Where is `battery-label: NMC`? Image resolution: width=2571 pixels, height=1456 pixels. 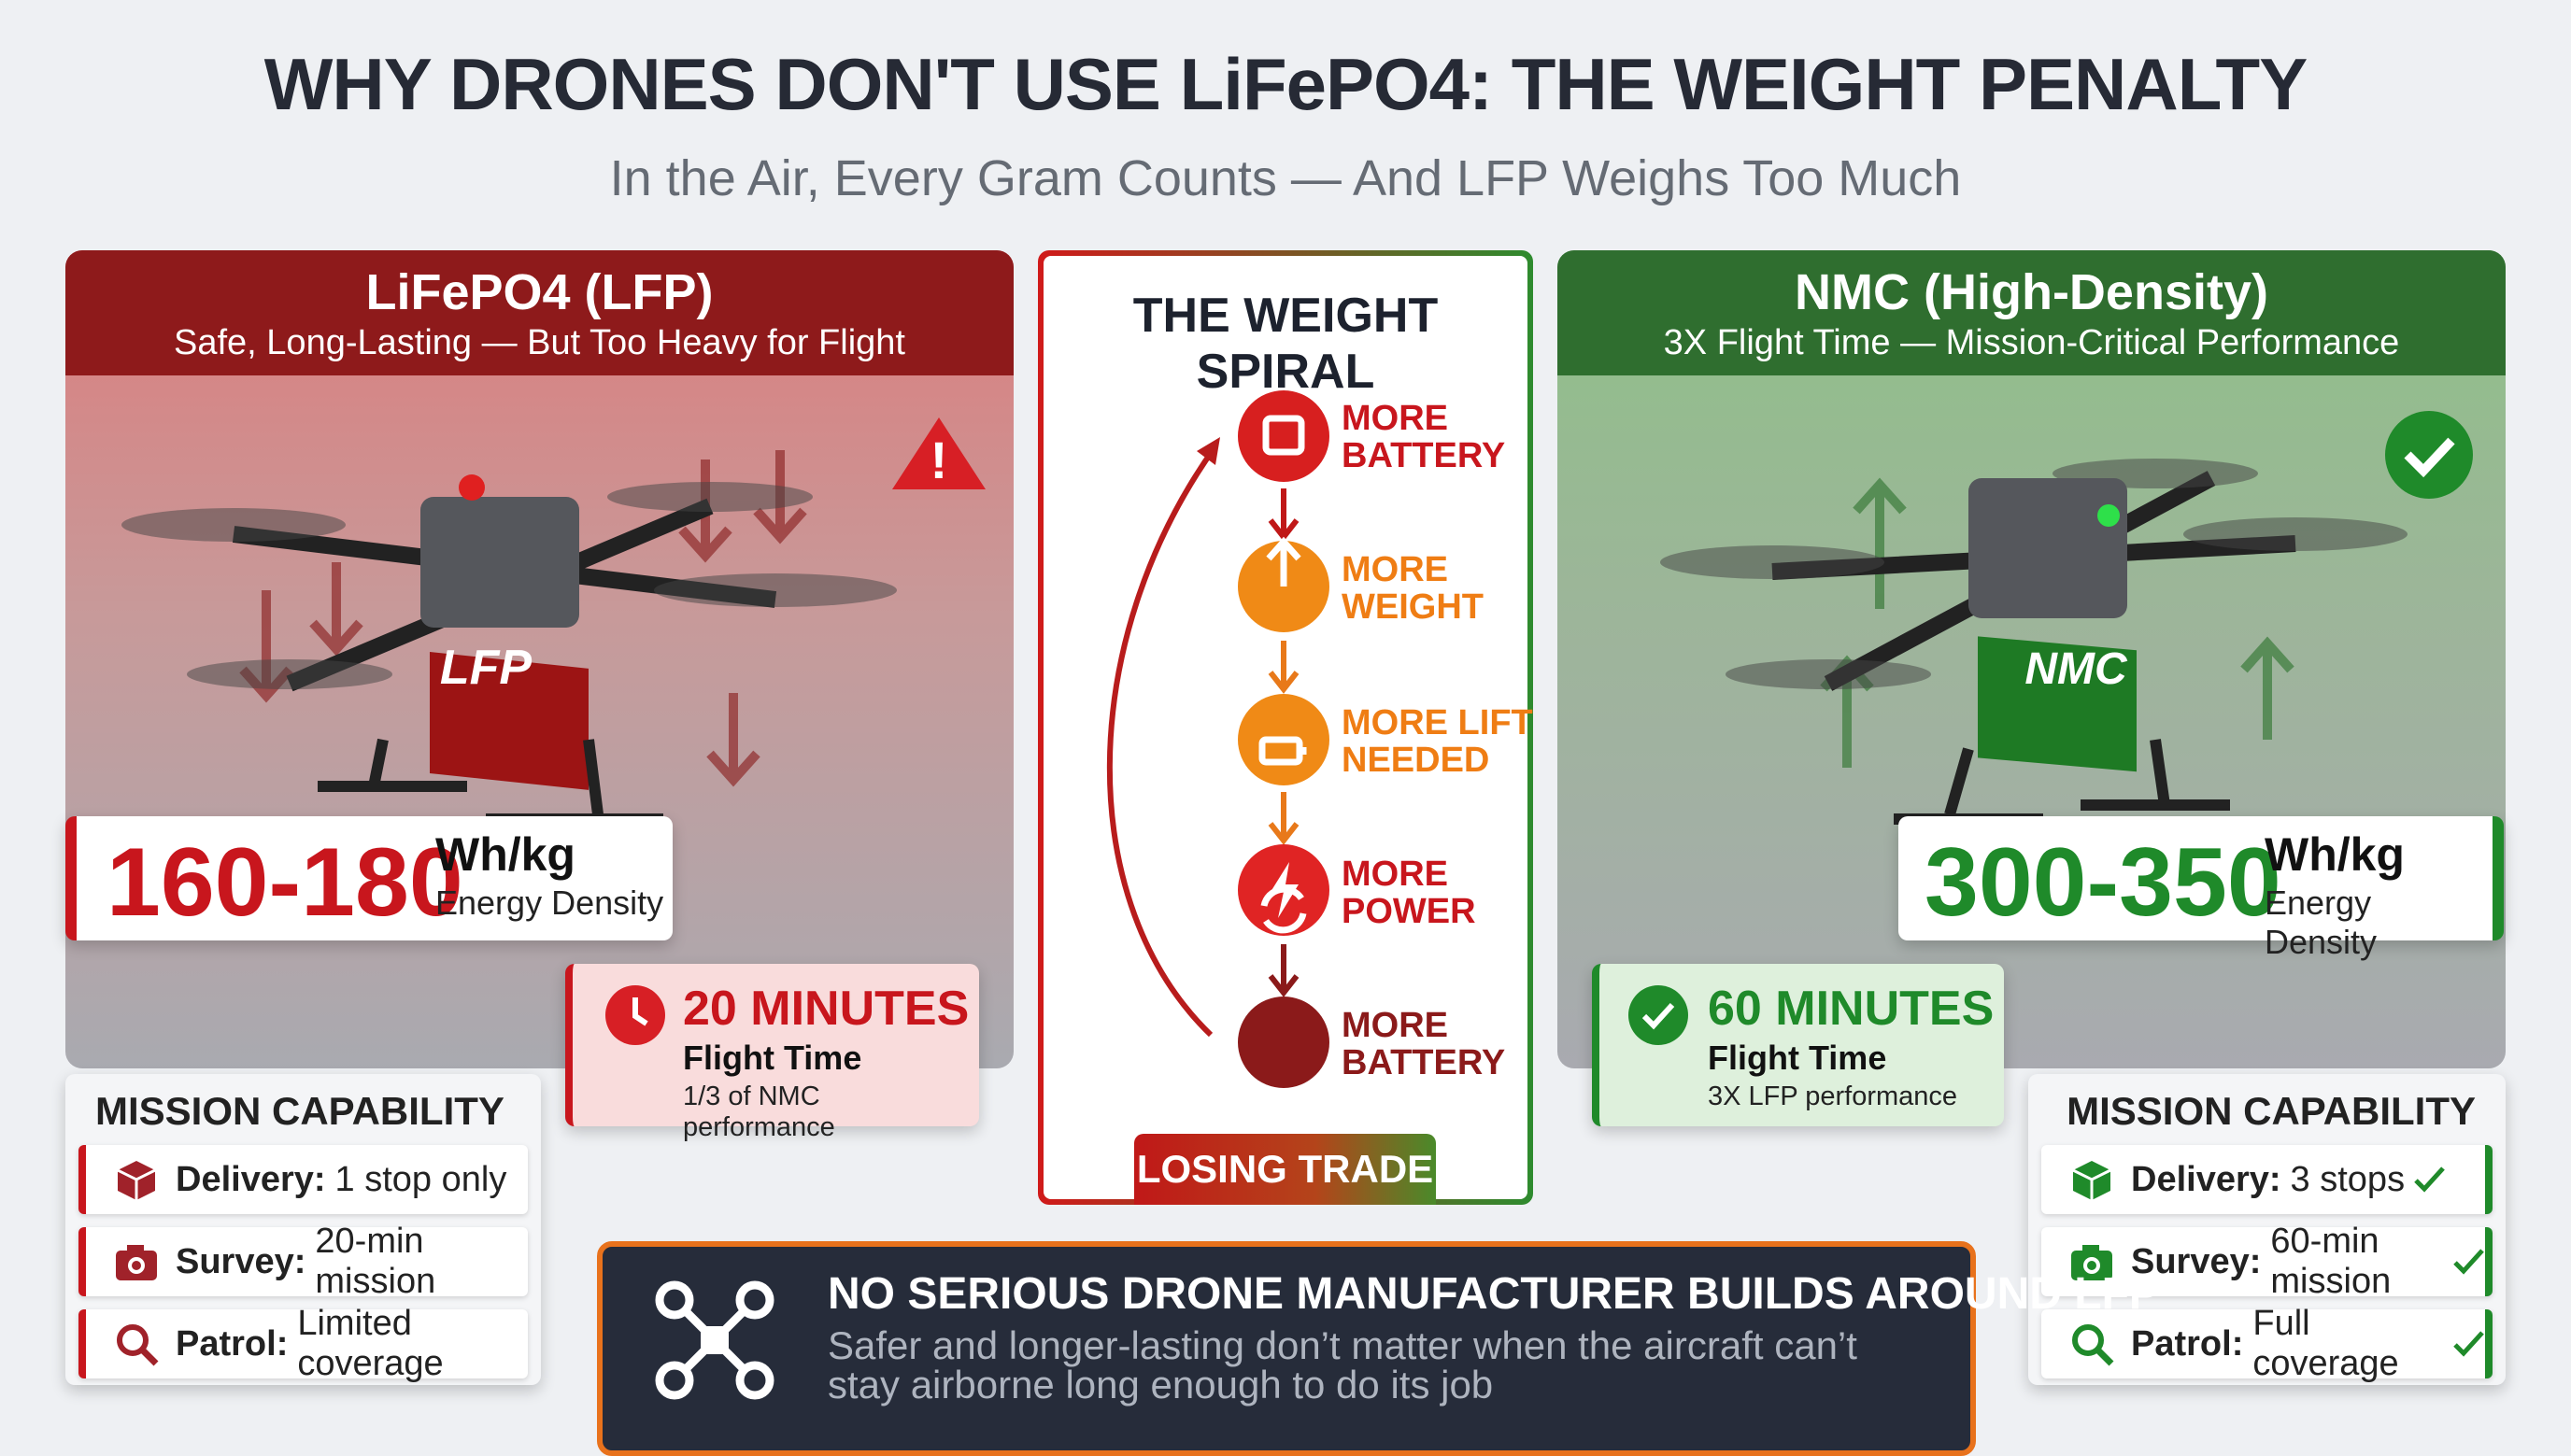
battery-label: NMC is located at coordinates (2076, 669).